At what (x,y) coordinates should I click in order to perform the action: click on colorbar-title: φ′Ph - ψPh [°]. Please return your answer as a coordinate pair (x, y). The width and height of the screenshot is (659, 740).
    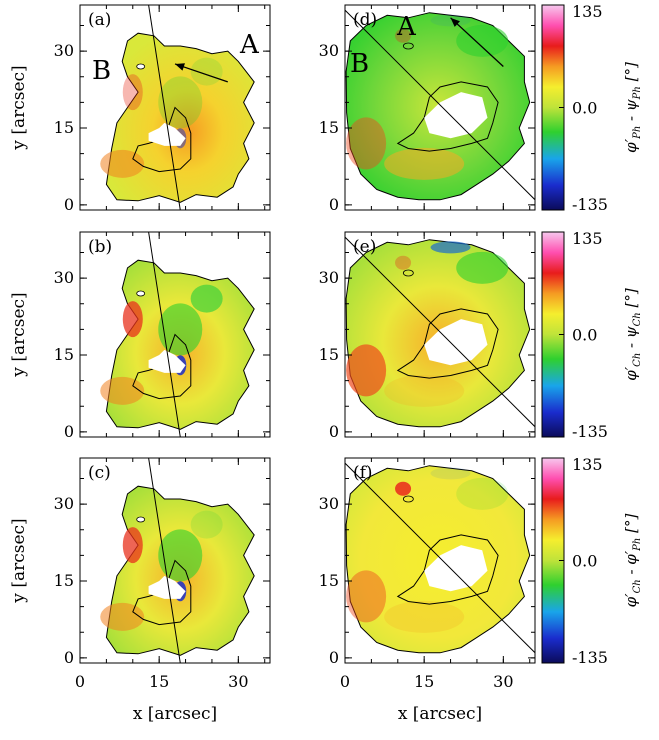
    Looking at the image, I should click on (632, 107).